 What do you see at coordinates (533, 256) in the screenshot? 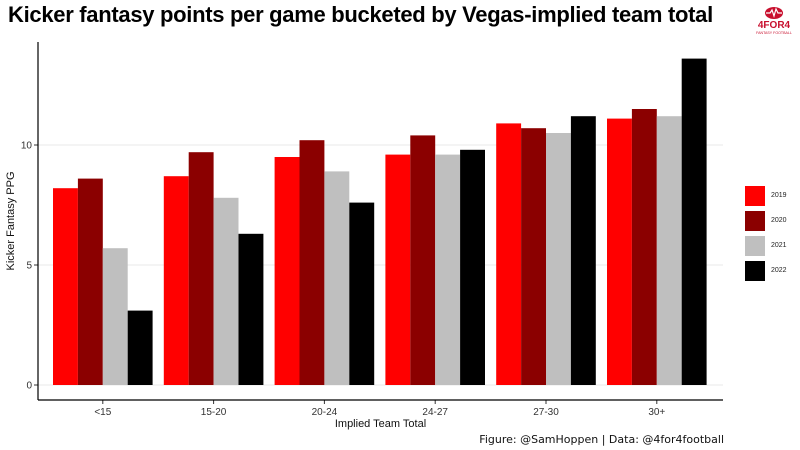
I see `bar-27-30-2020` at bounding box center [533, 256].